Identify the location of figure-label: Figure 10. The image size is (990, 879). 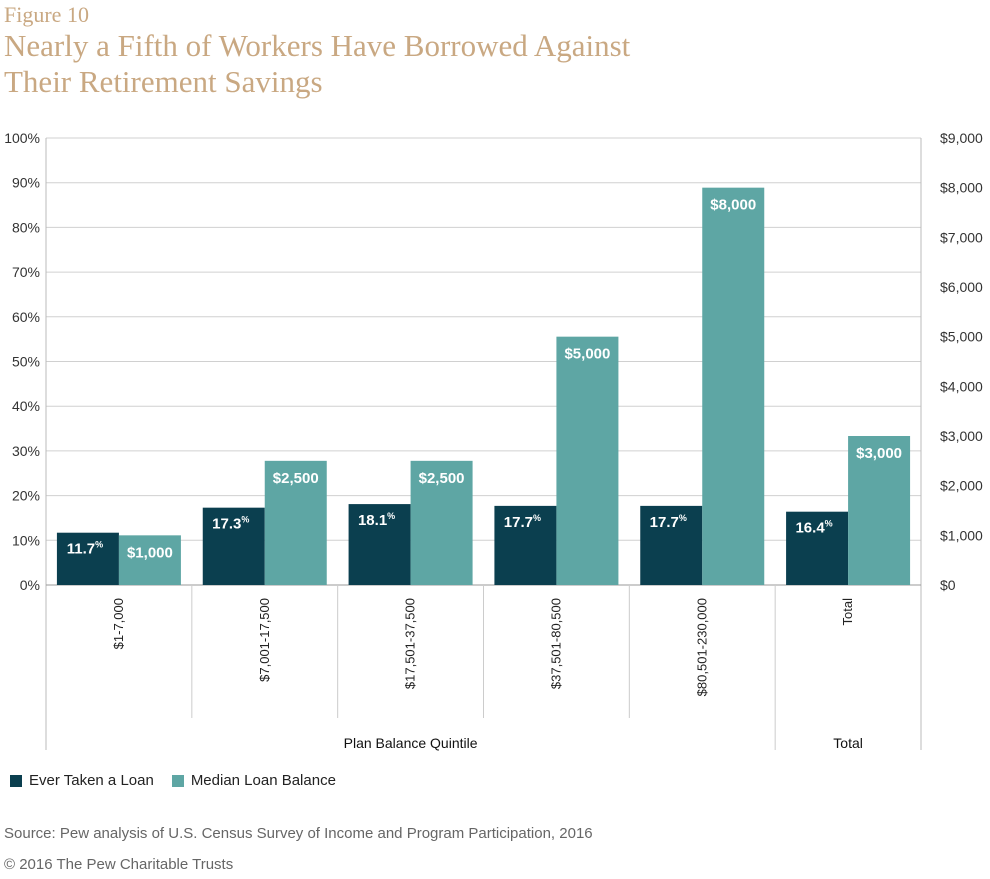
(46, 14).